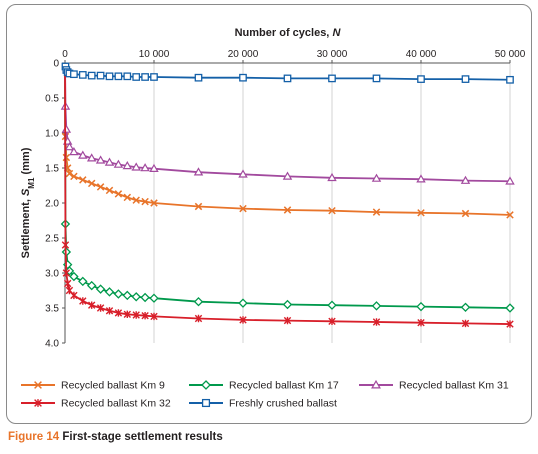  Describe the element at coordinates (284, 33) in the screenshot. I see `x-axis-title-text: Number of cycles,` at that location.